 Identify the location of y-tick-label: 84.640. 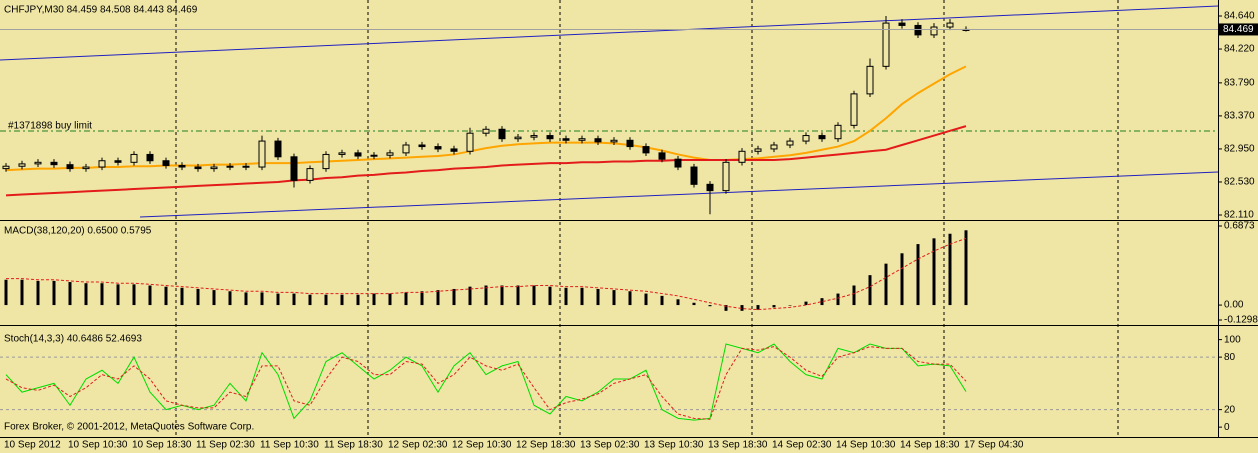
(1239, 16).